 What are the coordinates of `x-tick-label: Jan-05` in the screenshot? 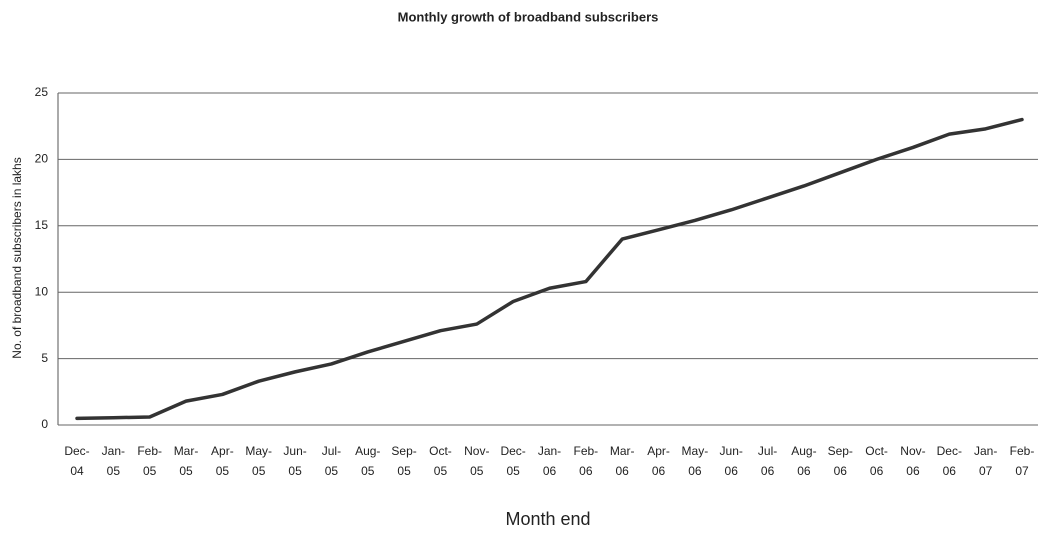 It's located at (113, 461).